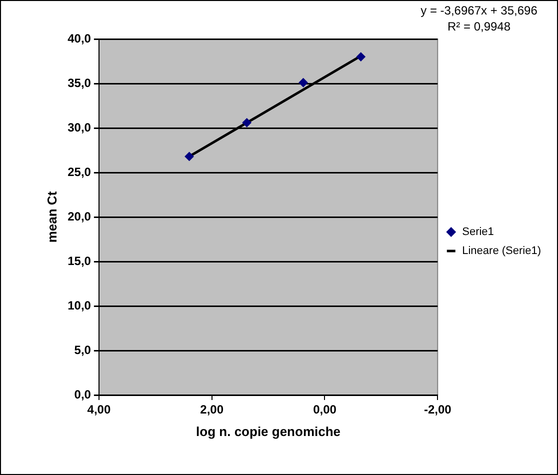  I want to click on x-axis-title: log n. copie genomiche, so click(268, 431).